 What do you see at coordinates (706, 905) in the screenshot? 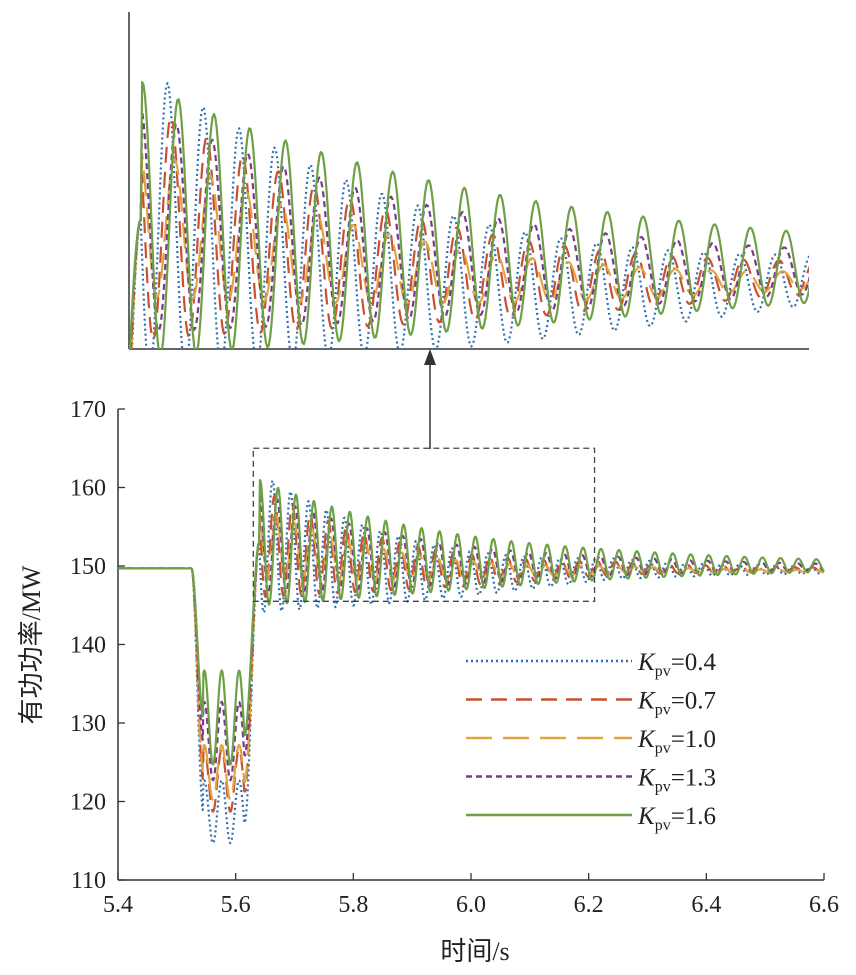
I see `x-tick-label: 6.4` at bounding box center [706, 905].